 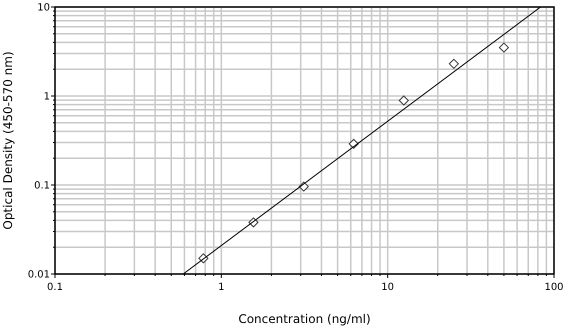 What do you see at coordinates (55, 287) in the screenshot?
I see `x-tick-label: 0.1` at bounding box center [55, 287].